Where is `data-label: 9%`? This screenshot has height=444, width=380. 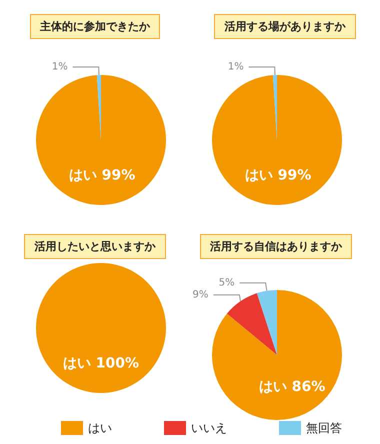 data-label: 9% is located at coordinates (200, 294).